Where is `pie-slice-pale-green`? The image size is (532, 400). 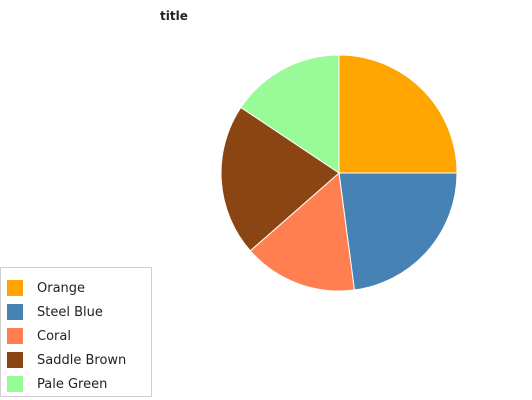 pie-slice-pale-green is located at coordinates (290, 114).